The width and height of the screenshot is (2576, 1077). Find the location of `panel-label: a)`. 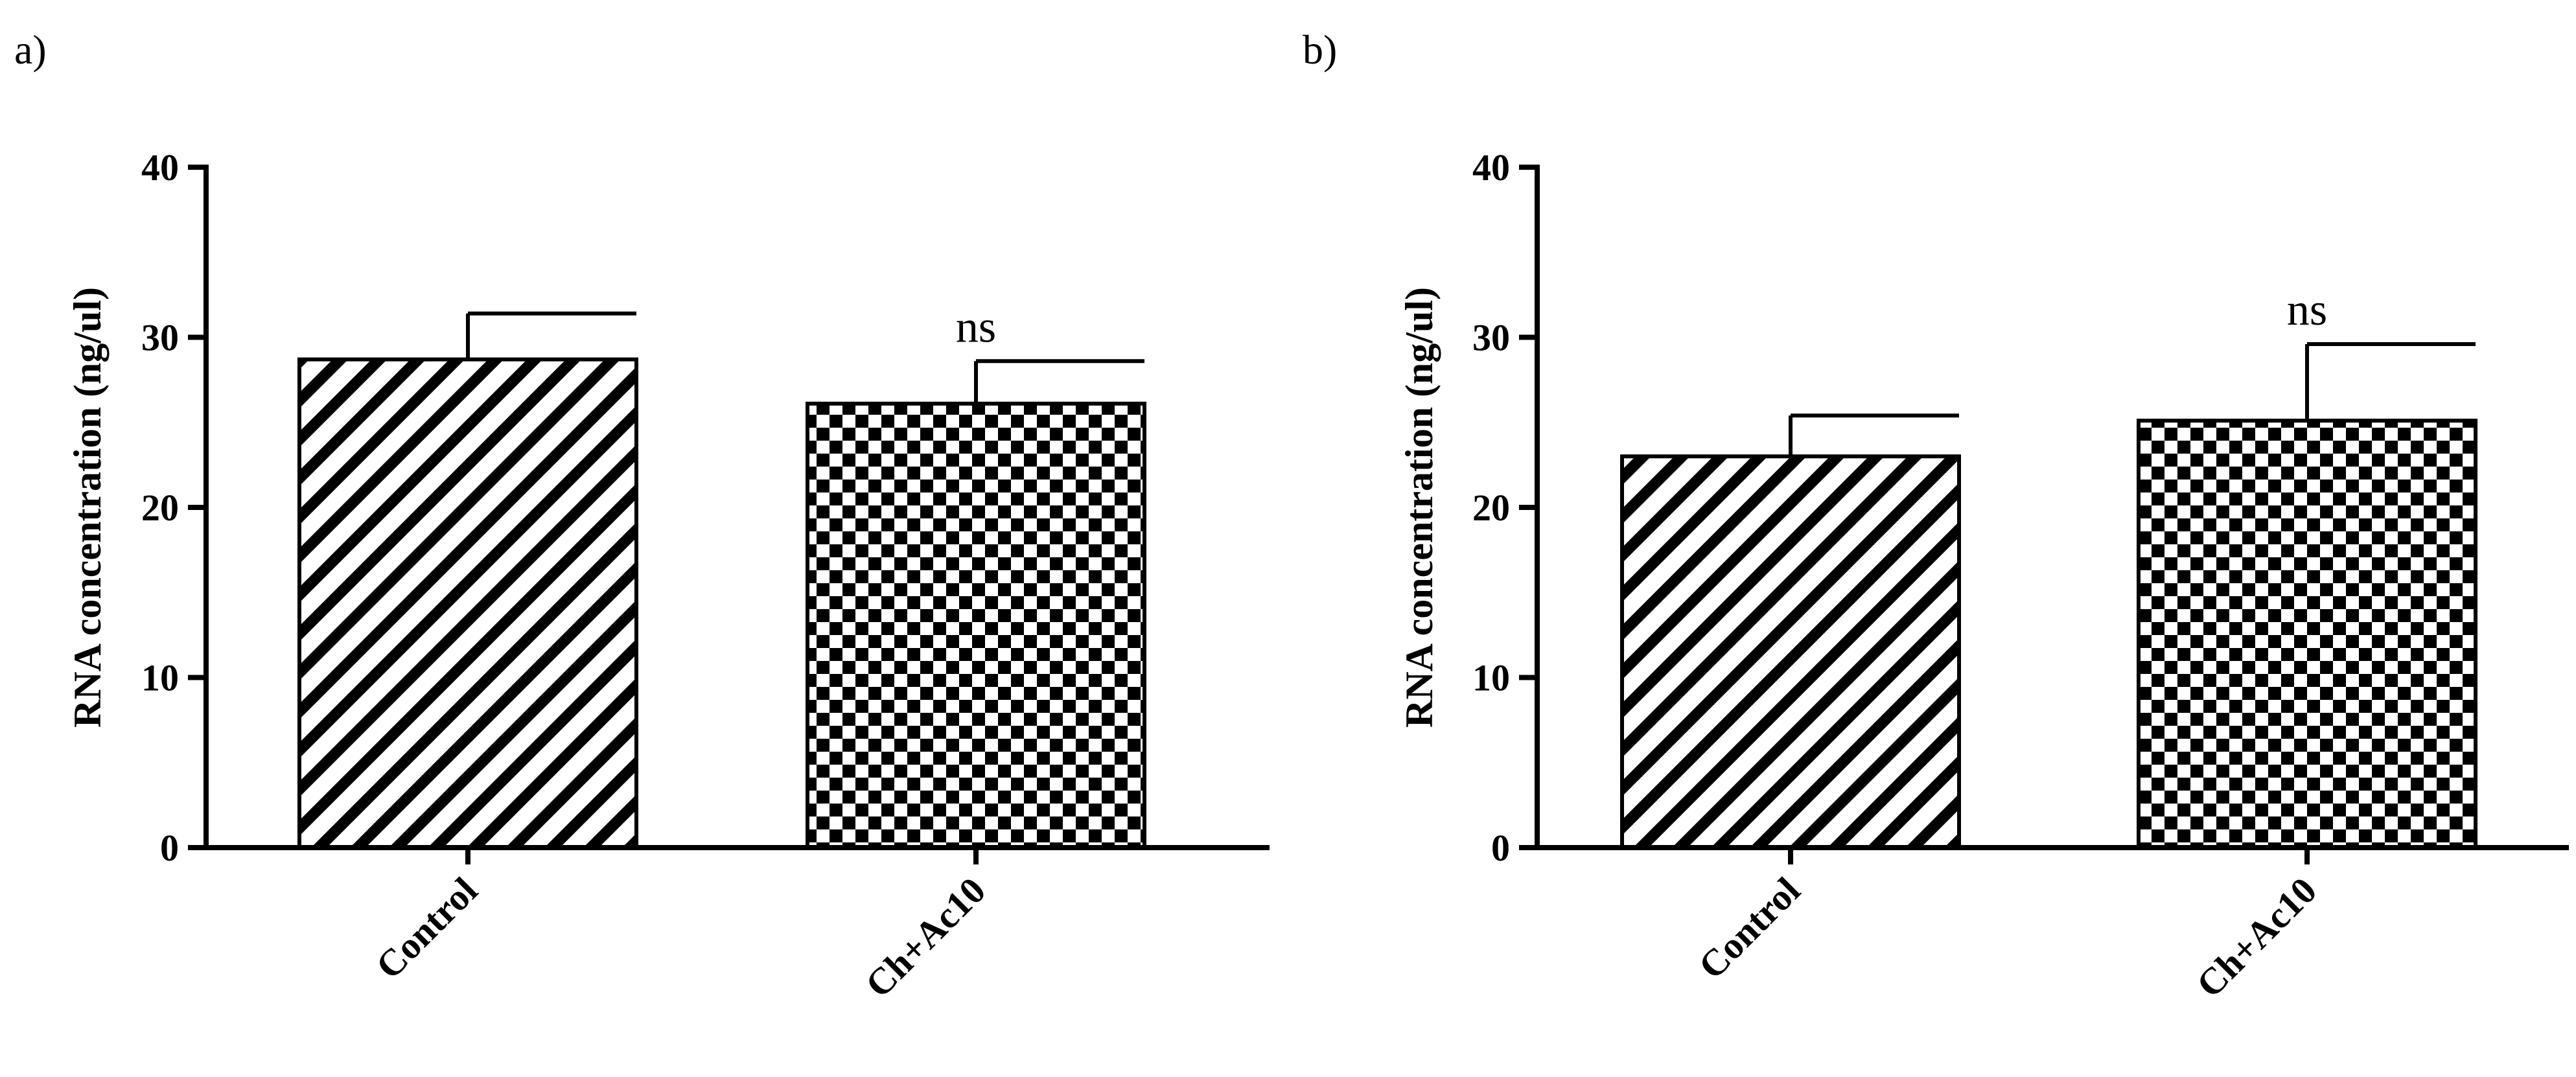

panel-label: a) is located at coordinates (31, 50).